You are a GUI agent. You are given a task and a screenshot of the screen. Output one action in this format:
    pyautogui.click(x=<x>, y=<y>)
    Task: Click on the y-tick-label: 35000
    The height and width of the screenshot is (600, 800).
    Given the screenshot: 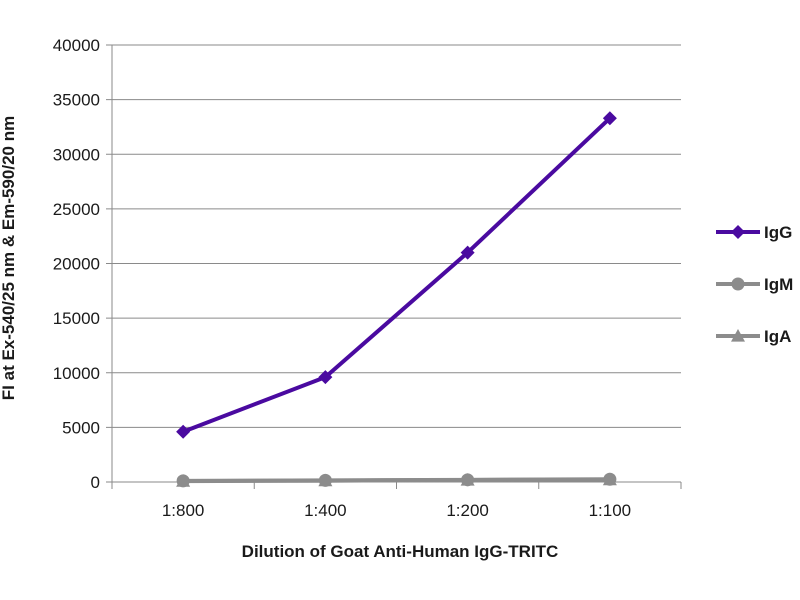 What is the action you would take?
    pyautogui.click(x=76, y=100)
    